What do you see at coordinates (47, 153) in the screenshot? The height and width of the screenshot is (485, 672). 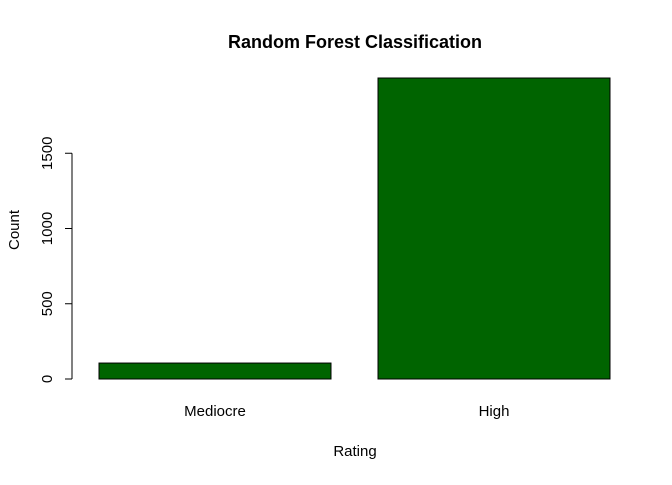 I see `y-tick-label: 1500` at bounding box center [47, 153].